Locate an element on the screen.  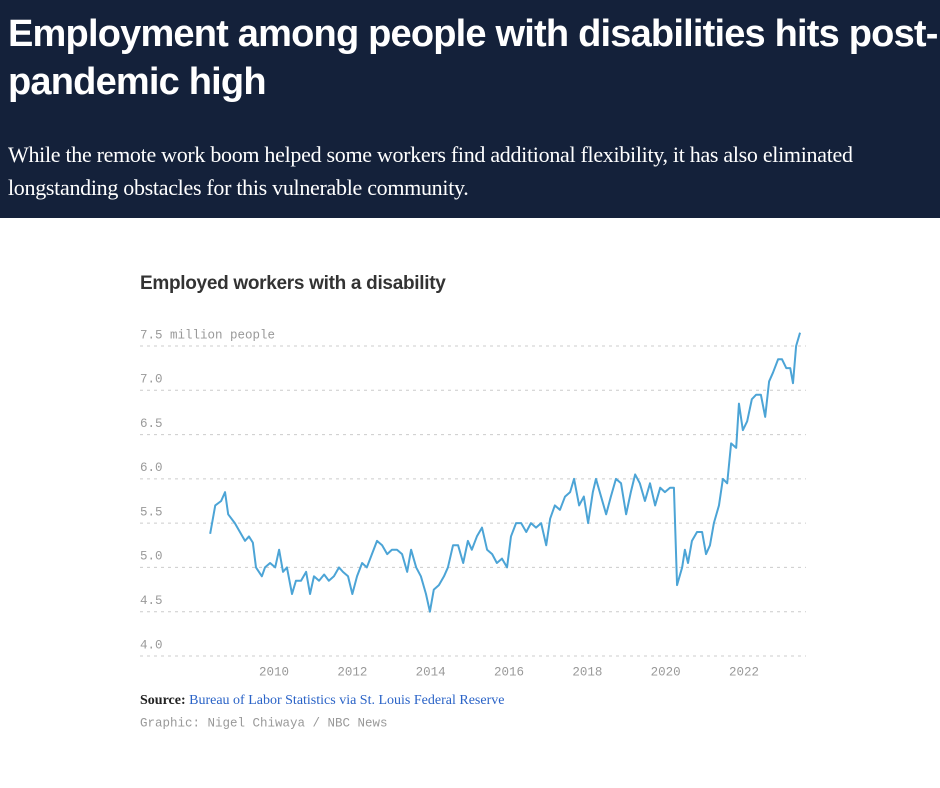
x-tick-label: 2014 is located at coordinates (431, 672).